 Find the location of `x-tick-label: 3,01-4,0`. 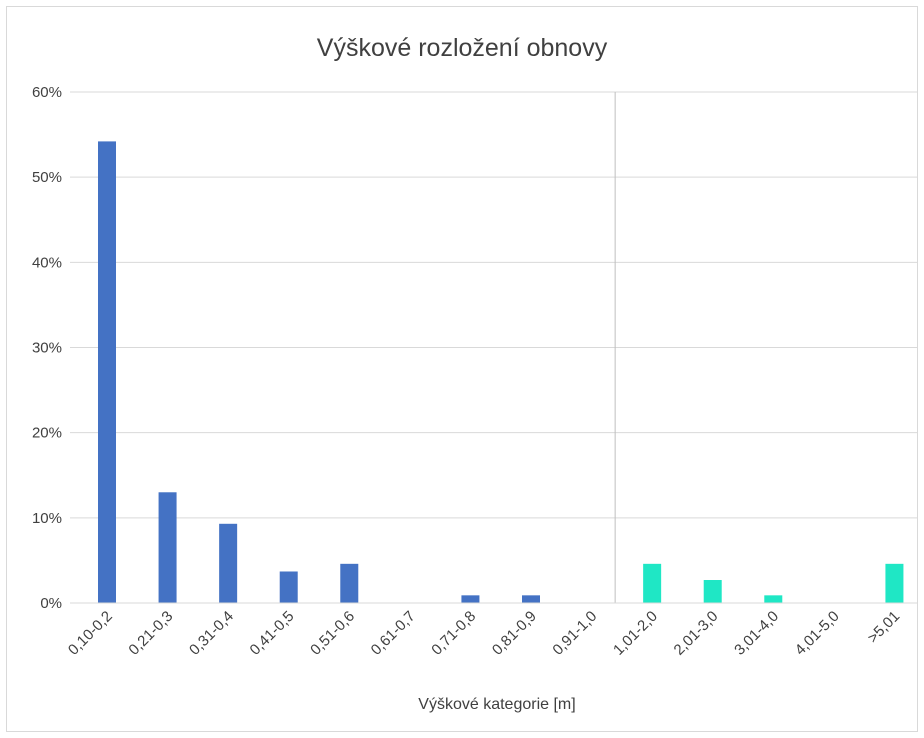

x-tick-label: 3,01-4,0 is located at coordinates (756, 633).